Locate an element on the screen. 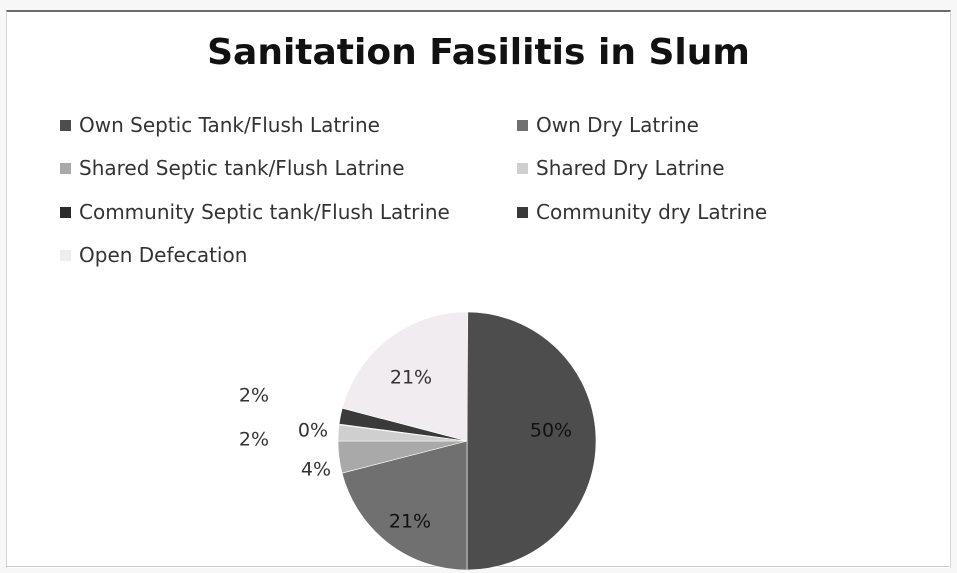  legend-item-community-septic: Community Septic tank/Flush Latrine is located at coordinates (255, 212).